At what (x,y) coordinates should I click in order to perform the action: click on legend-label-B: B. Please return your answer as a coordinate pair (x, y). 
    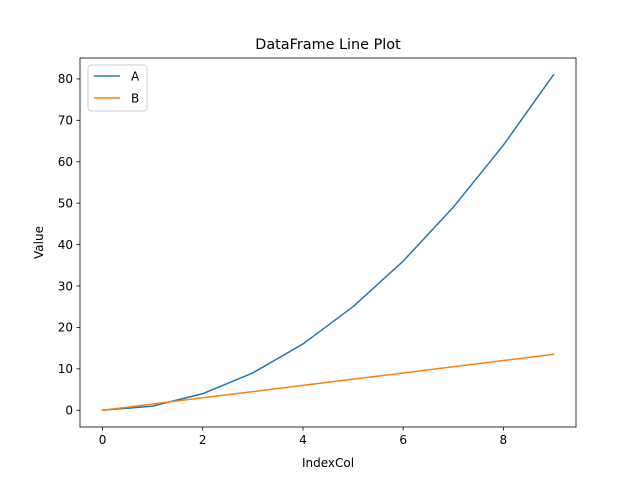
    Looking at the image, I should click on (135, 98).